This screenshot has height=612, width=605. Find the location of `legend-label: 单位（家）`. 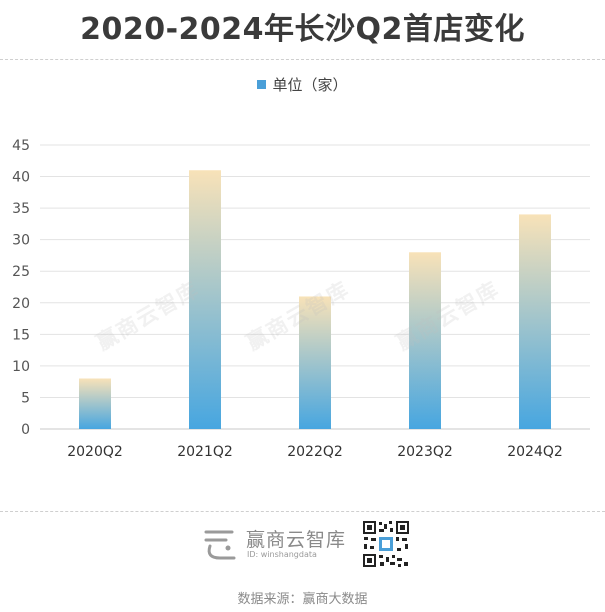

legend-label: 单位（家） is located at coordinates (310, 85).